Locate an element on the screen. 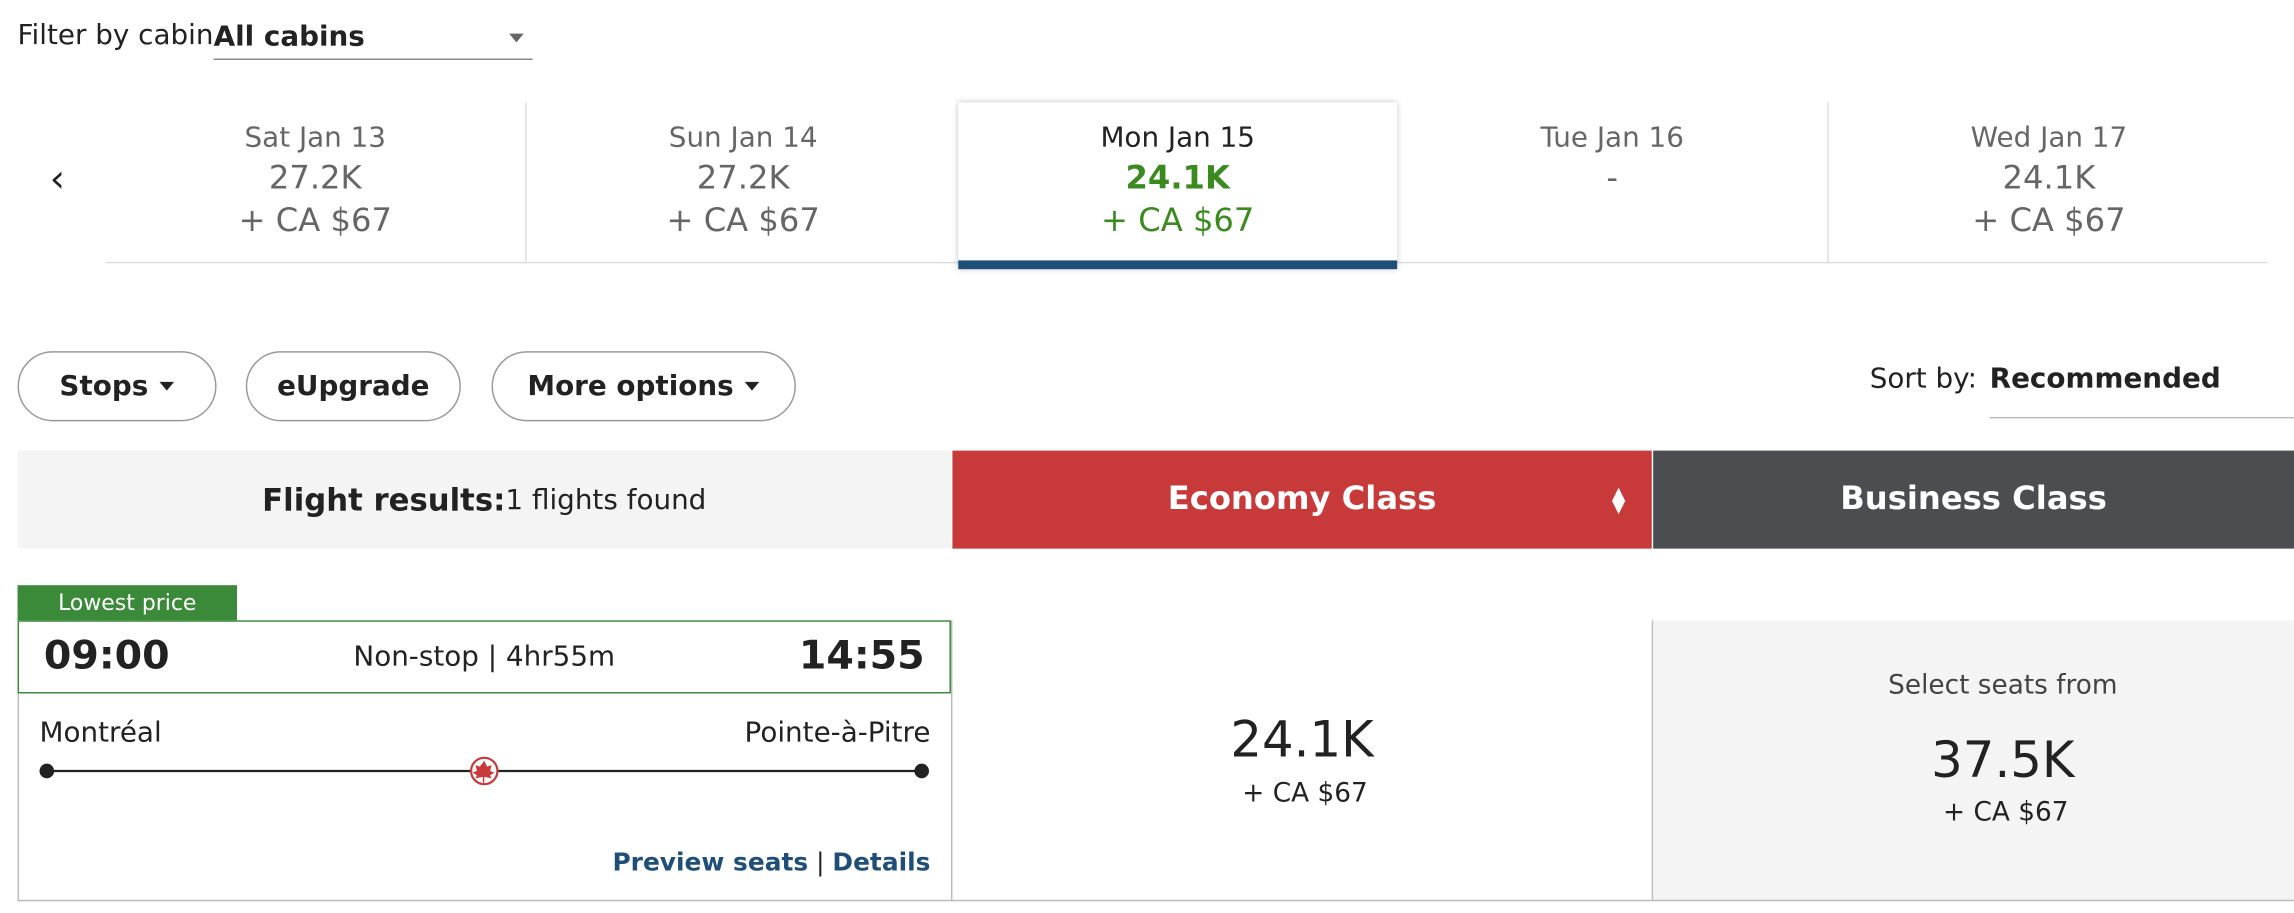 The height and width of the screenshot is (913, 2294). cabin-select: All cabins is located at coordinates (373, 40).